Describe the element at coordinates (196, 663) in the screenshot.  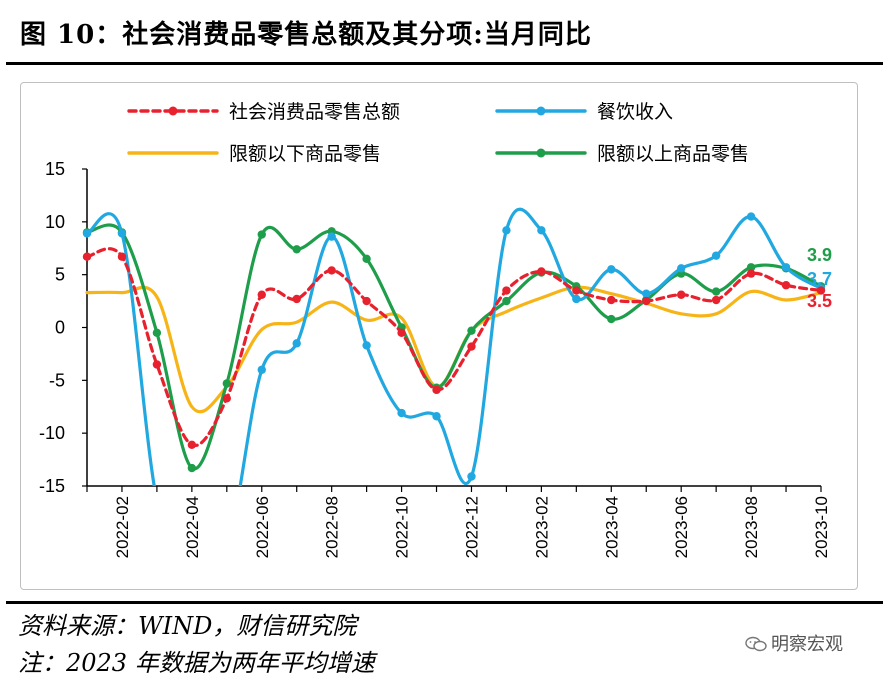
I see `footnote: 注：2023 年数据为两年平均增速` at that location.